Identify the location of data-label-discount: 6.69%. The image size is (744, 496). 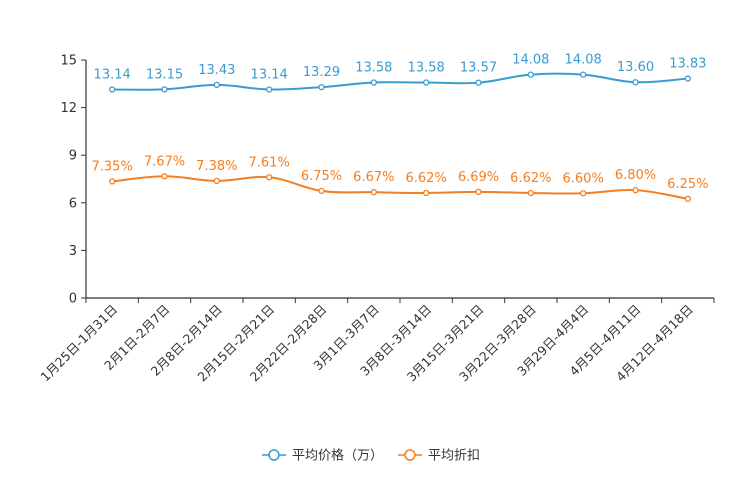
(478, 177).